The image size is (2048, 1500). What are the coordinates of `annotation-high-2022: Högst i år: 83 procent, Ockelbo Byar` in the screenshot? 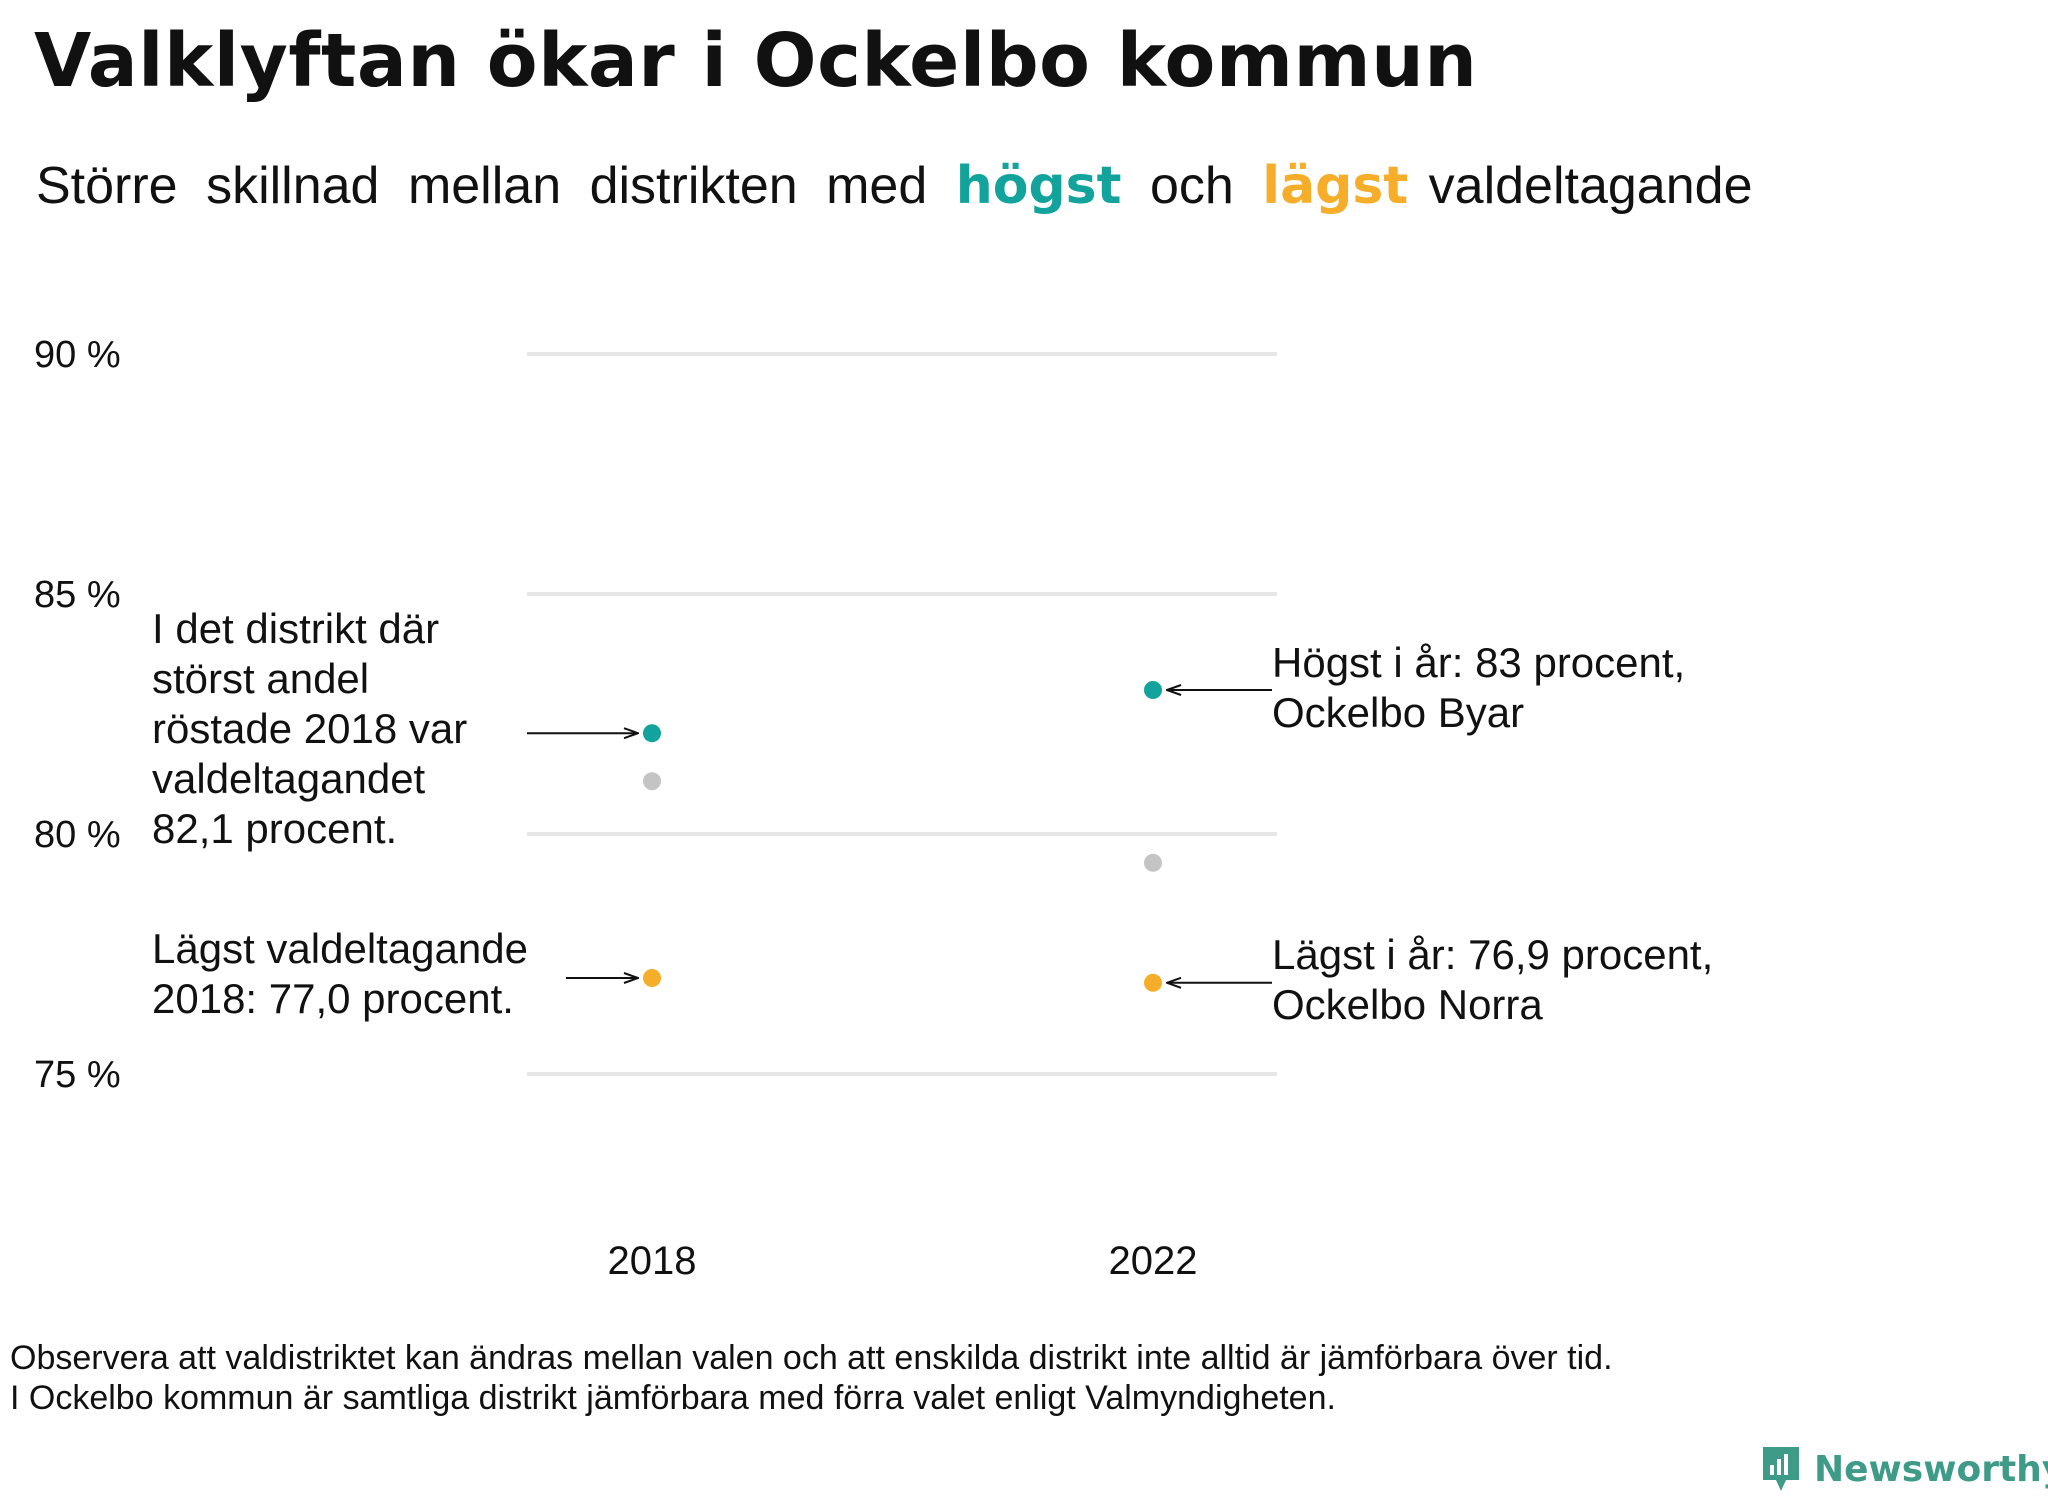 It's located at (1478, 688).